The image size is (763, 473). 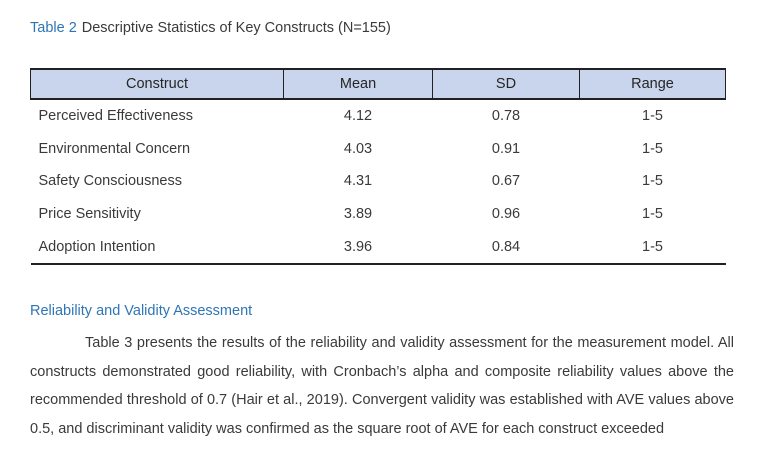 What do you see at coordinates (141, 311) in the screenshot?
I see `section-heading: Reliability and Validity Assessment` at bounding box center [141, 311].